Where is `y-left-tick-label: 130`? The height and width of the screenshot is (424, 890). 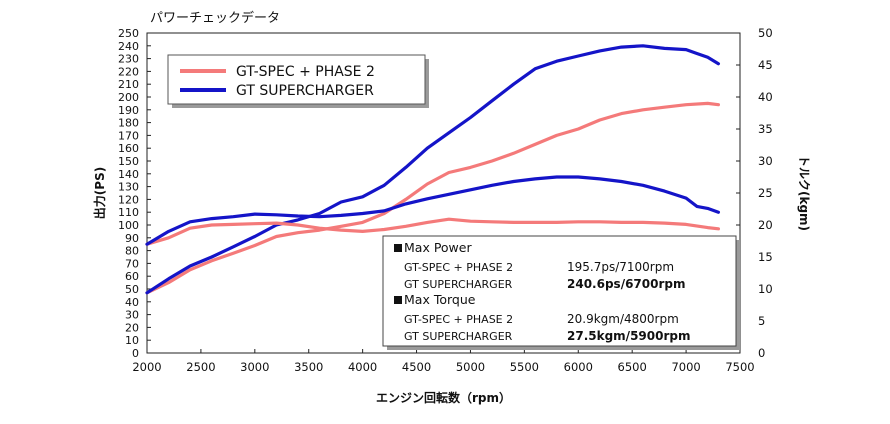 y-left-tick-label: 130 is located at coordinates (128, 187).